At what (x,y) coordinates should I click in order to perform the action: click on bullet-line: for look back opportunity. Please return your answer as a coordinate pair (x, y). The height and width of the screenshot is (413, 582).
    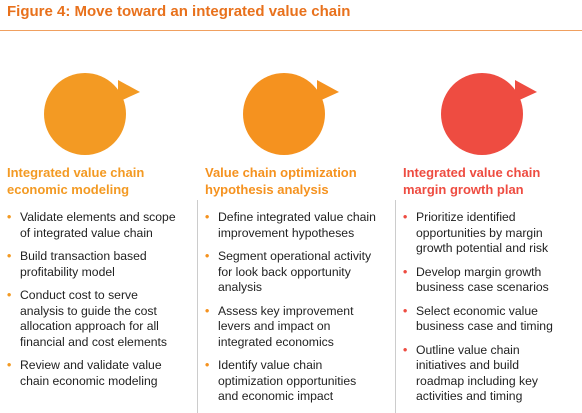
    Looking at the image, I should click on (284, 271).